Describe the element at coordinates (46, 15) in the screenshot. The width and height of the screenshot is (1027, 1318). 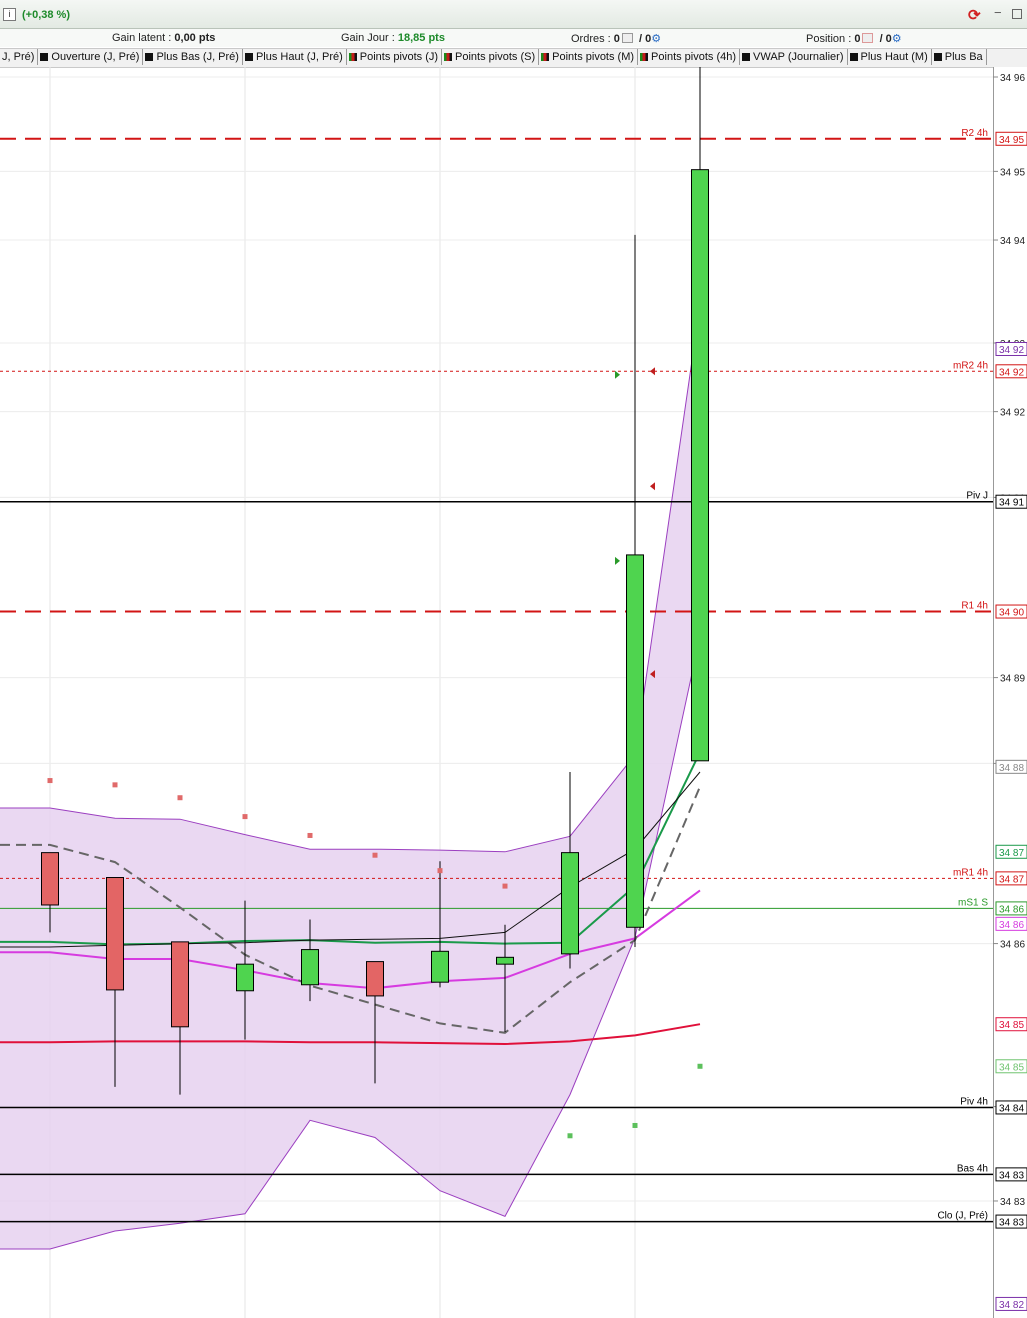
I see `change-percent: (+0,38 %)` at that location.